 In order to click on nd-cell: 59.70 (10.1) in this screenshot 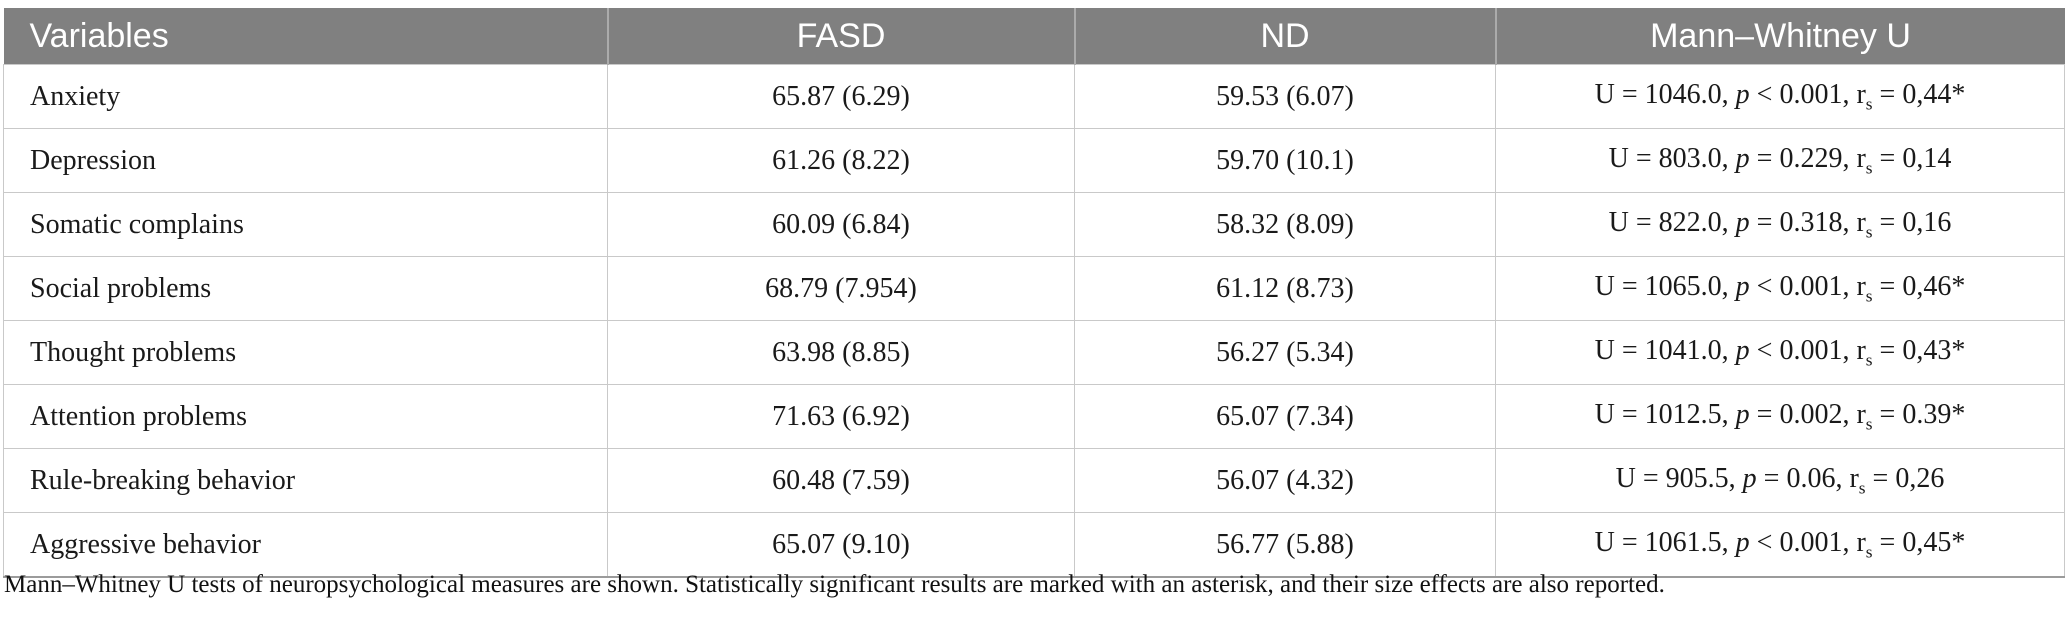, I will do `click(1285, 160)`.